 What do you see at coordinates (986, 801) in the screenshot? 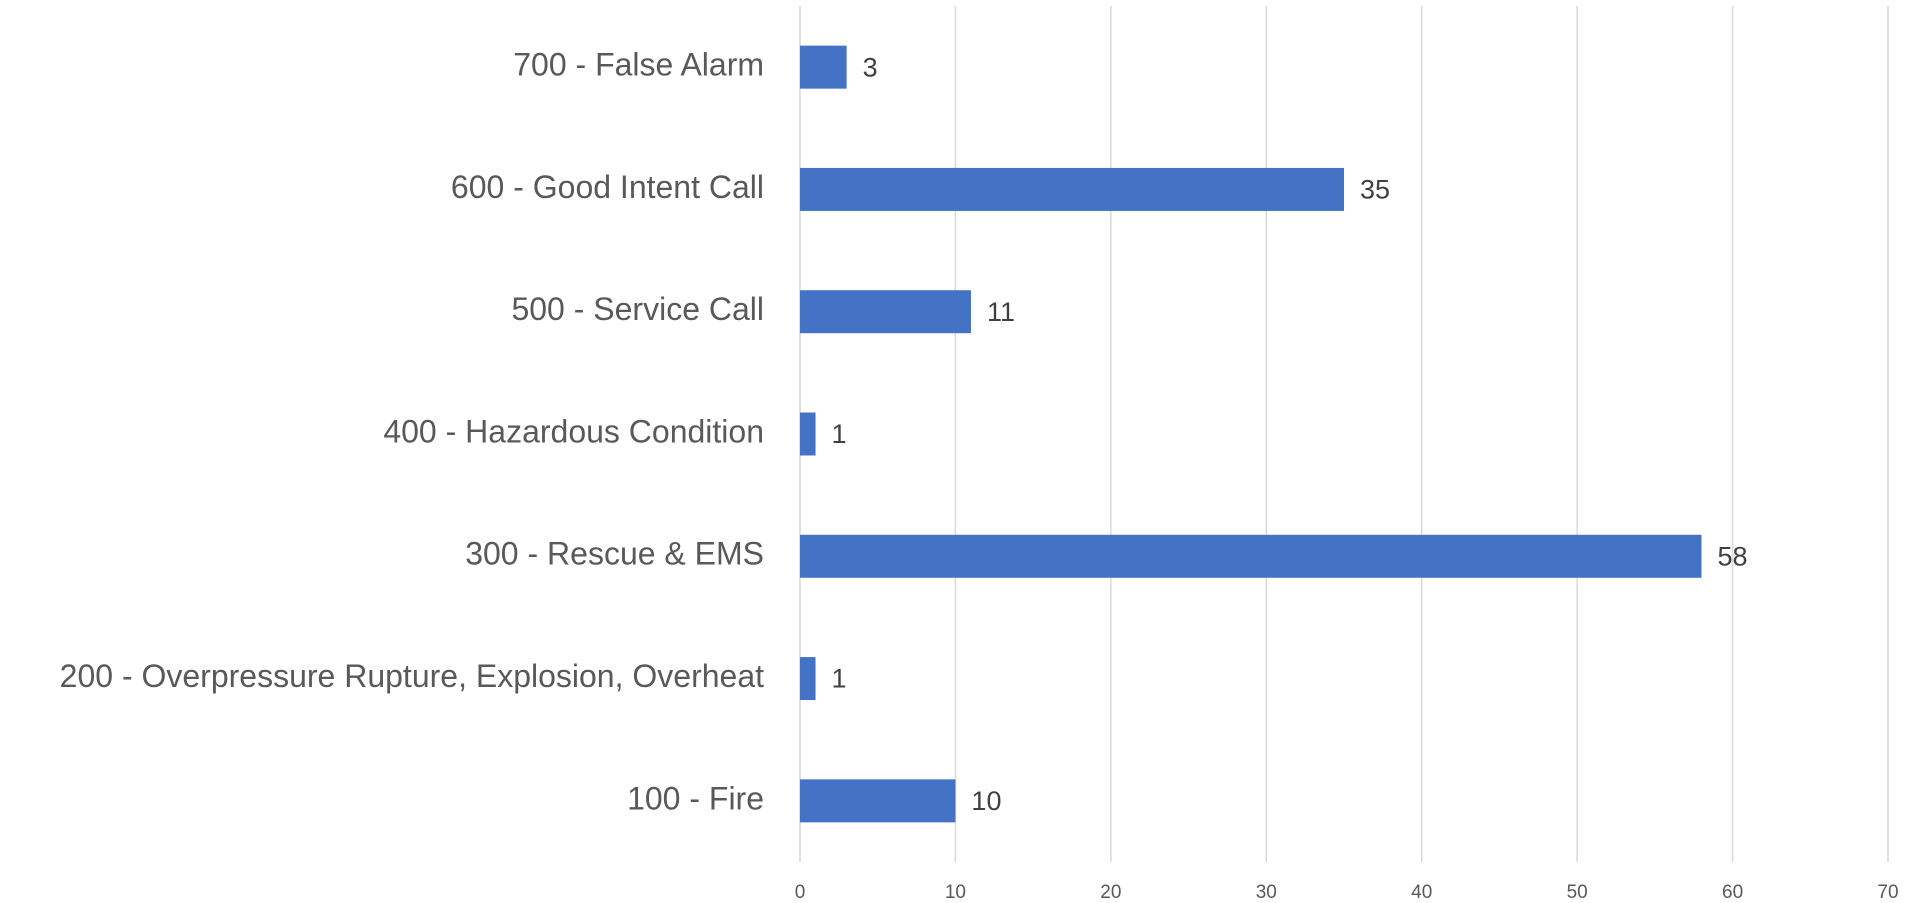
I see `value-label: 10` at bounding box center [986, 801].